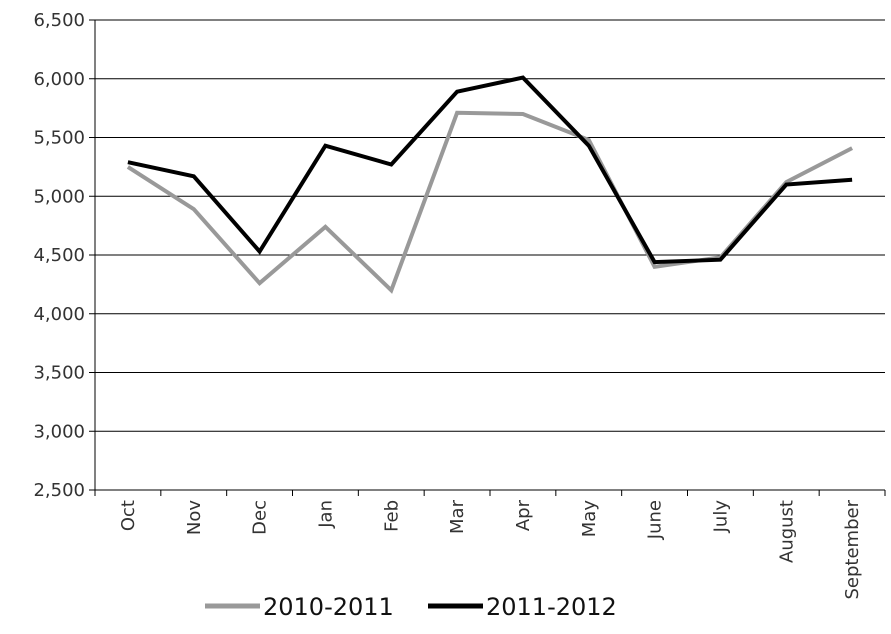  What do you see at coordinates (128, 515) in the screenshot?
I see `x-tick-label: Oct` at bounding box center [128, 515].